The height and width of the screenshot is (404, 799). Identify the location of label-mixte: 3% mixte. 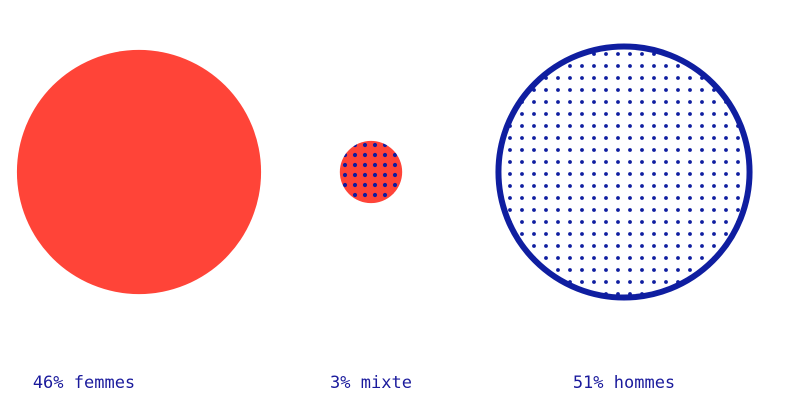
(371, 383).